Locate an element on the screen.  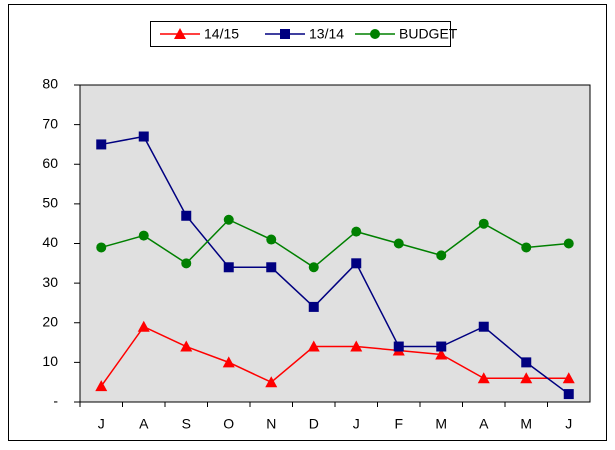
legend-label: BUDGET is located at coordinates (428, 34).